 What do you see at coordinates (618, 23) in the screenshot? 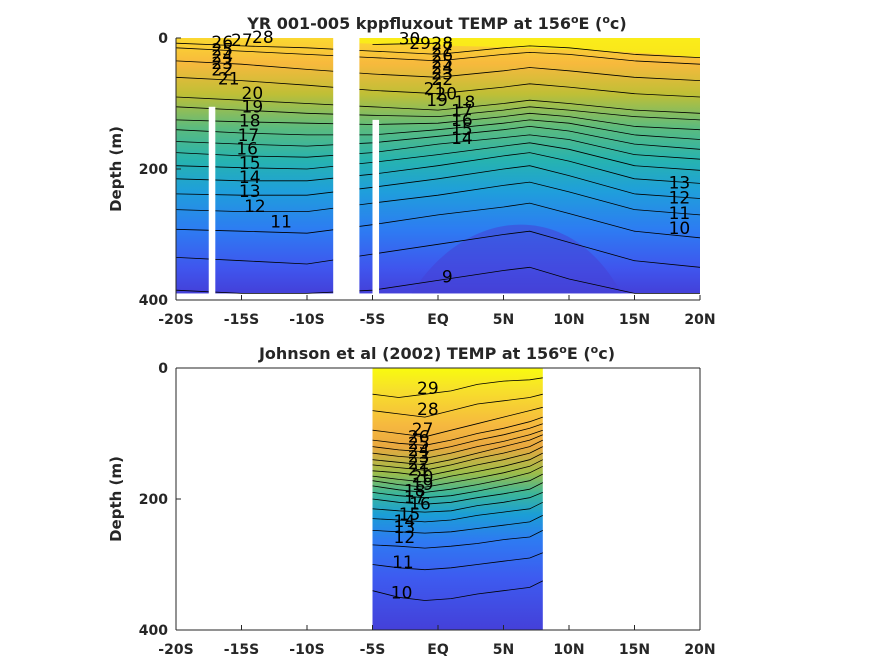
I see `title-unit-tail: c)` at bounding box center [618, 23].